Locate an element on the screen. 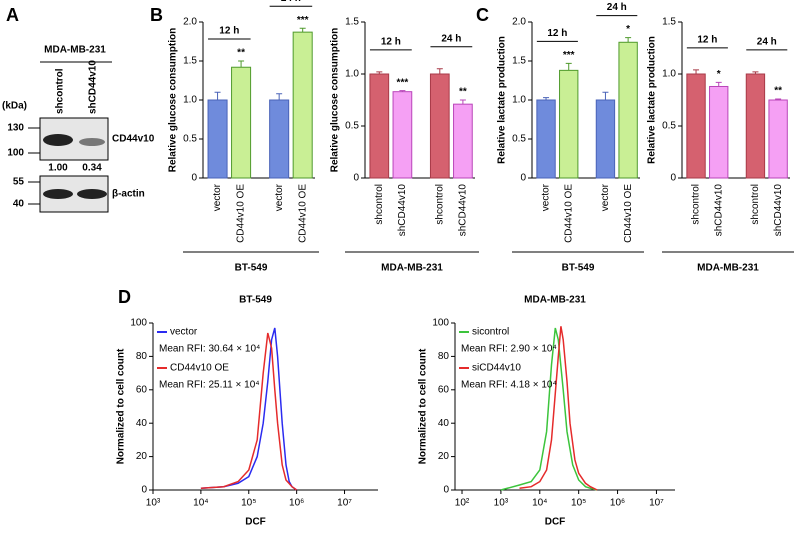 This screenshot has height=533, width=794. x-axis-title: DCF is located at coordinates (255, 522).